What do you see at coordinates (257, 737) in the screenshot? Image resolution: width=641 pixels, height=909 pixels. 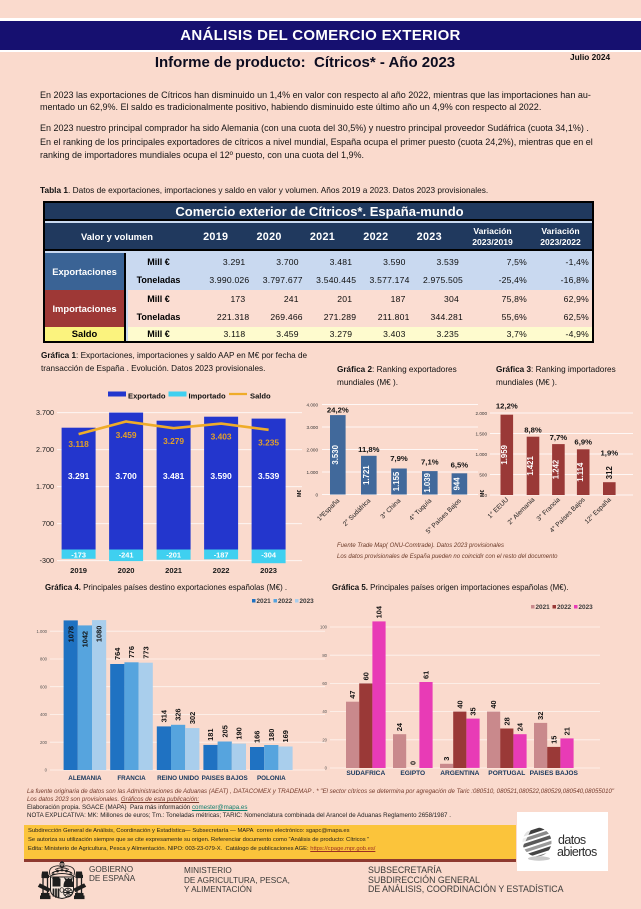 I see `svg-text: 166` at bounding box center [257, 737].